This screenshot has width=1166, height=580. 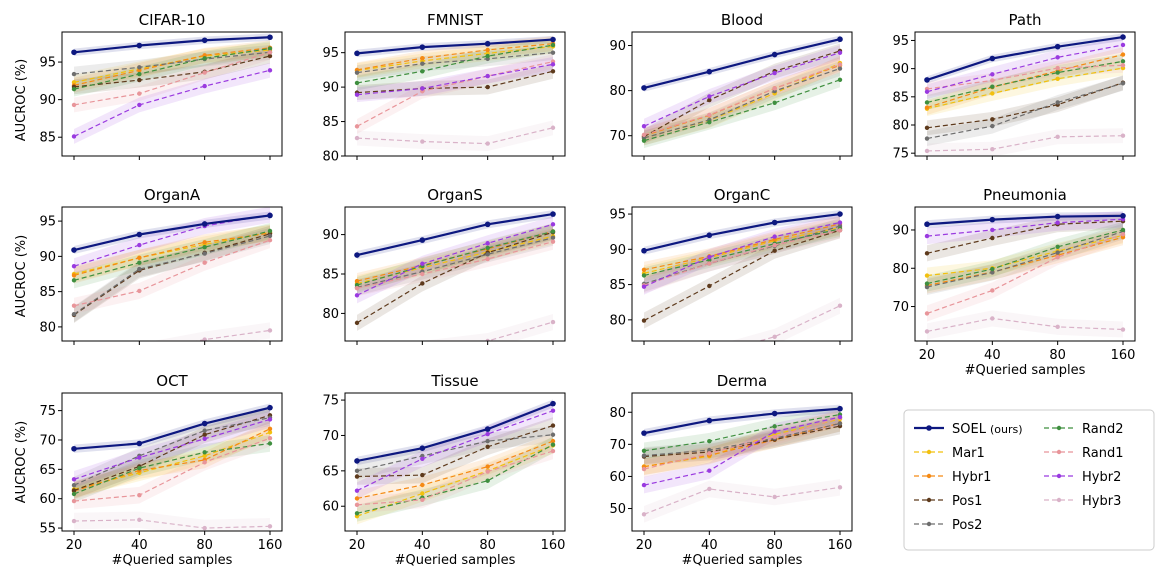 What do you see at coordinates (172, 195) in the screenshot?
I see `panel-title: OrganA` at bounding box center [172, 195].